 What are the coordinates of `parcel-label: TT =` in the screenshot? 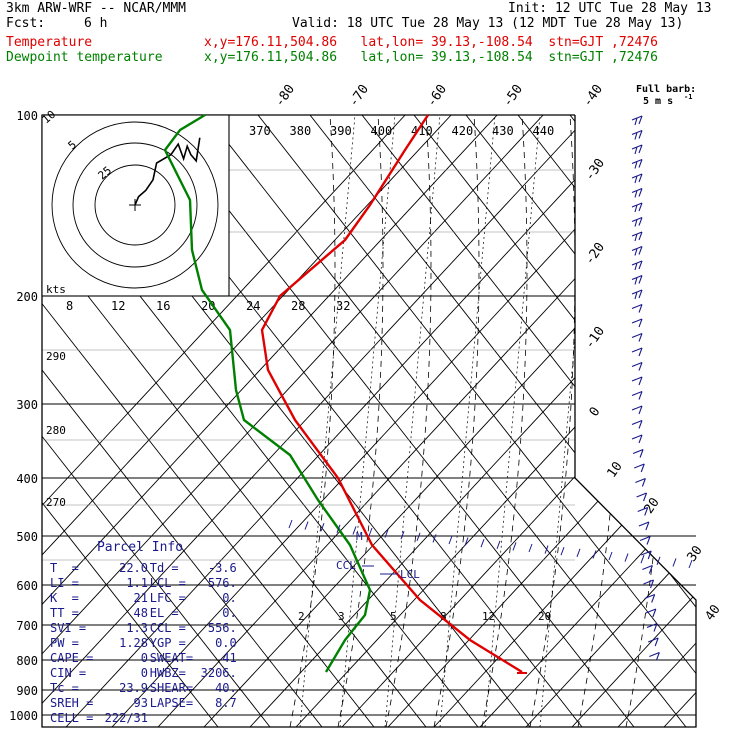 It's located at (64, 613).